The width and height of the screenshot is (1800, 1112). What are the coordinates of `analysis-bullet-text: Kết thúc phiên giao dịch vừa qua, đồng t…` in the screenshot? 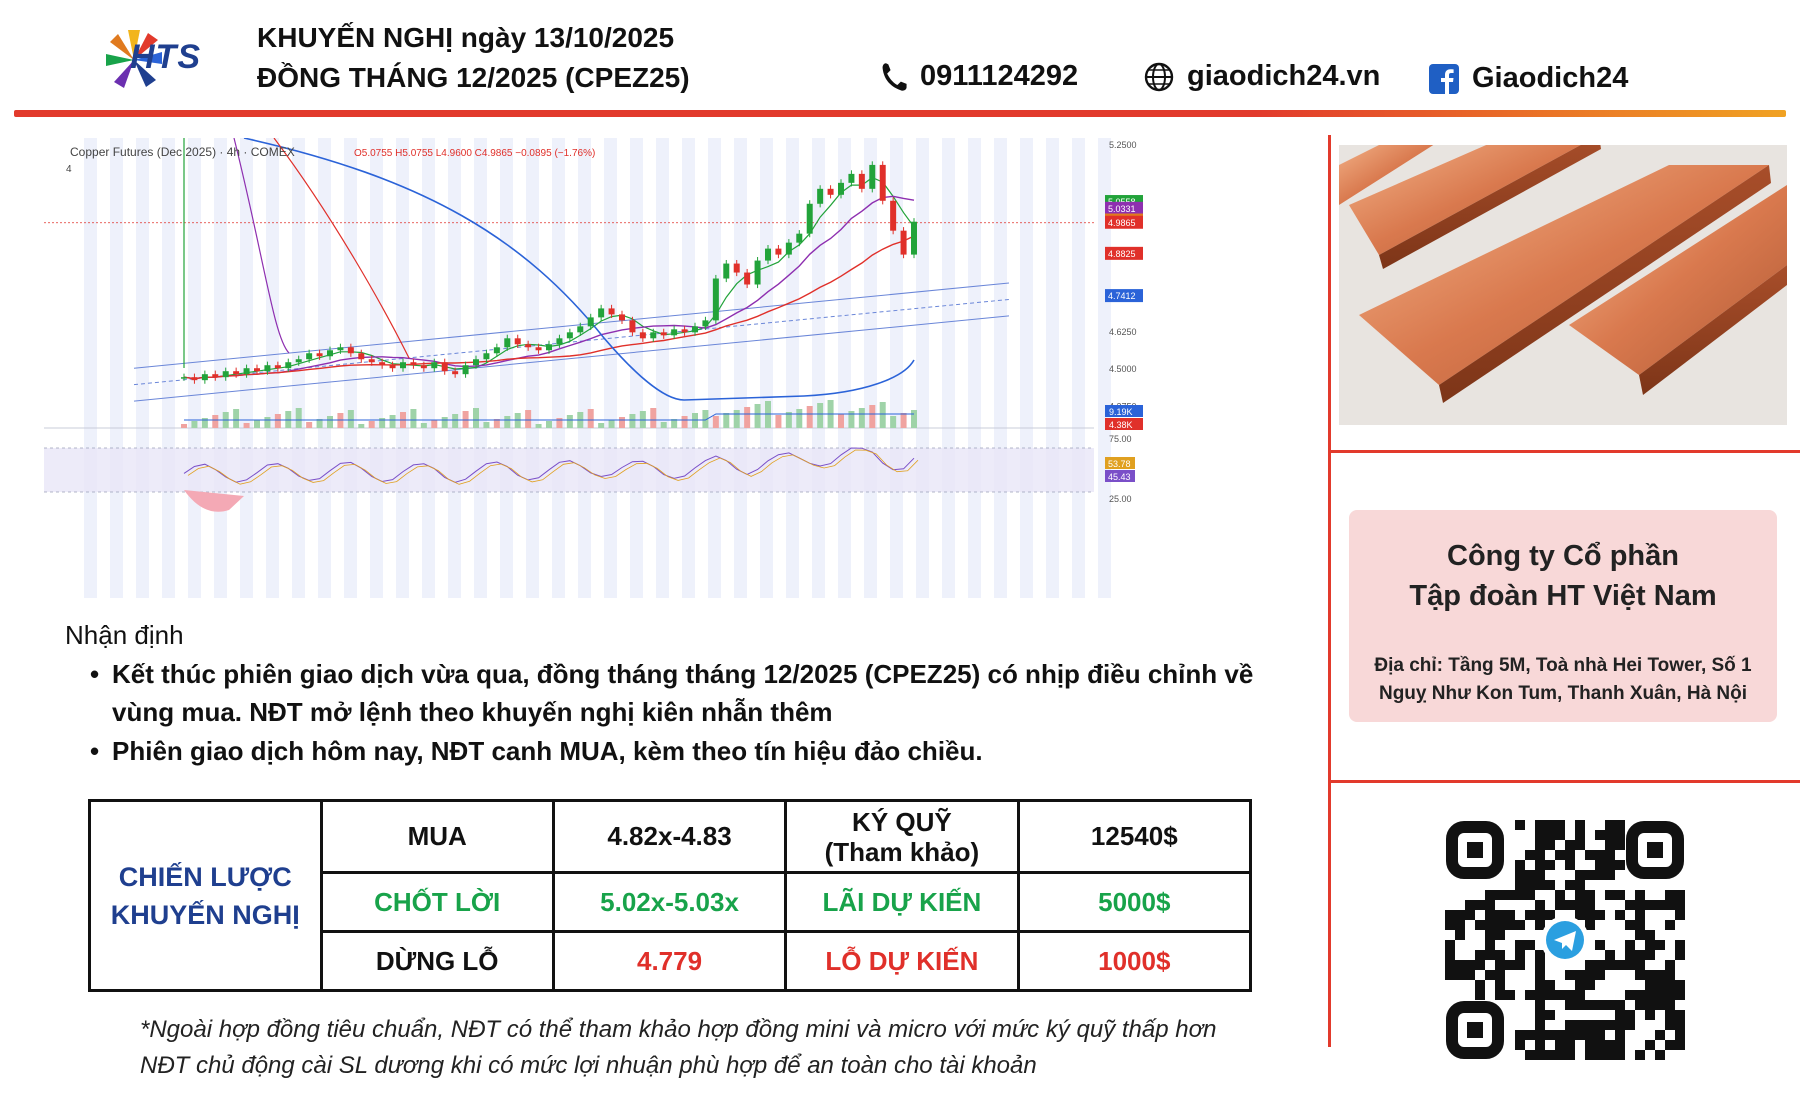 It's located at (683, 693).